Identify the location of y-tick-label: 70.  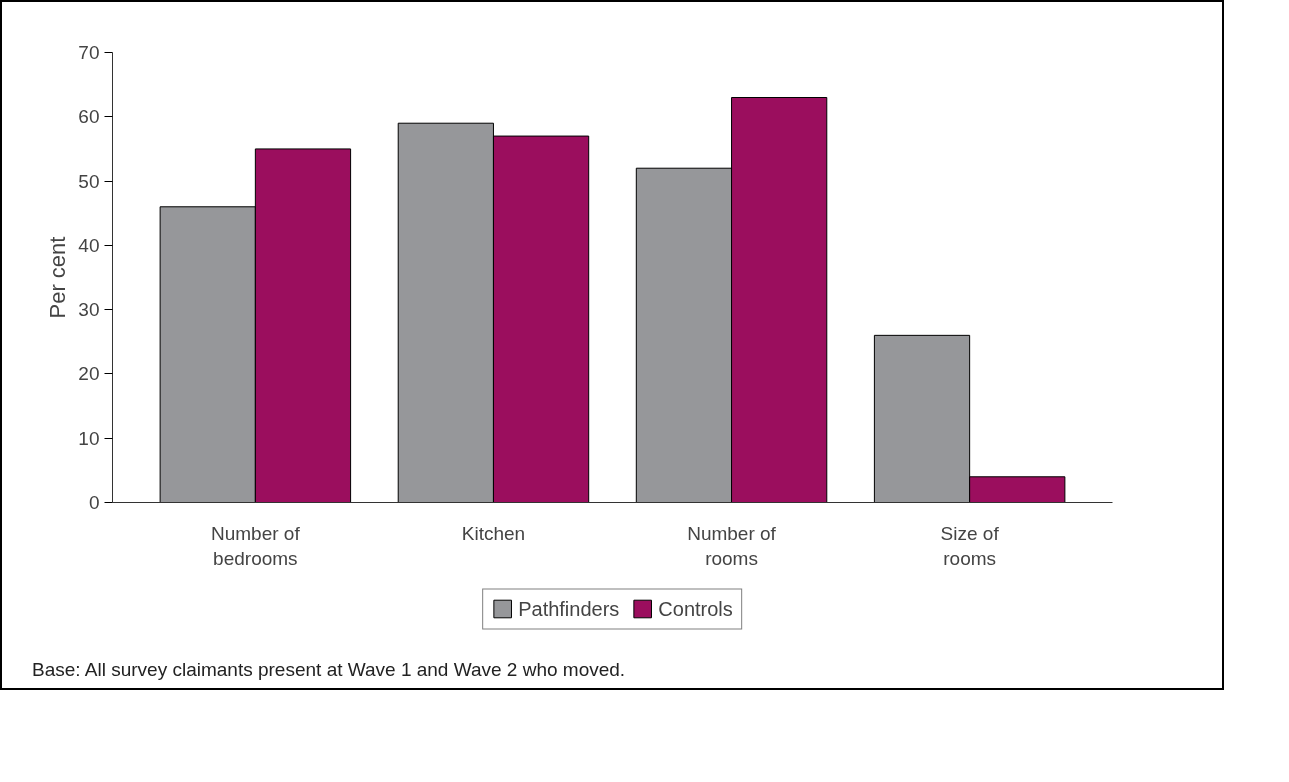
(89, 52).